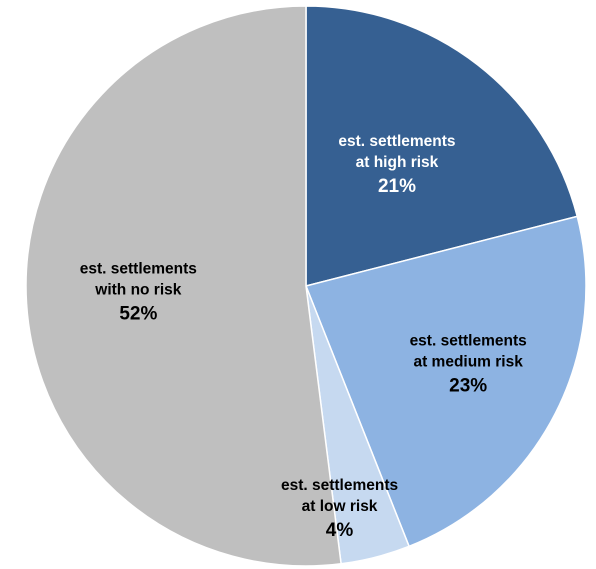 Image resolution: width=596 pixels, height=569 pixels. I want to click on slice-label-line: at high risk, so click(397, 162).